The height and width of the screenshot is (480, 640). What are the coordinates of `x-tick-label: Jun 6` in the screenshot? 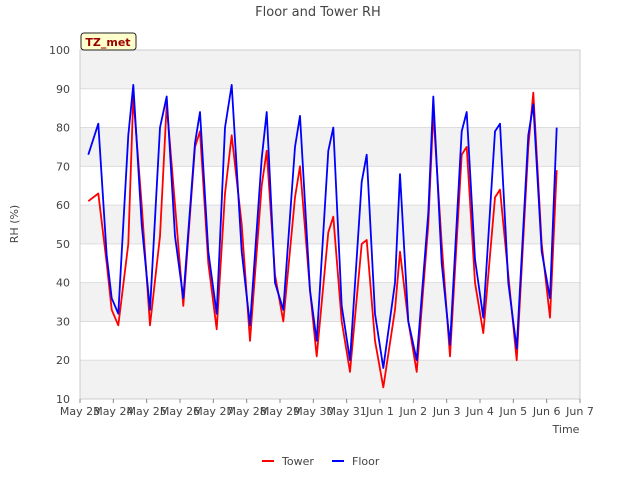 It's located at (546, 411).